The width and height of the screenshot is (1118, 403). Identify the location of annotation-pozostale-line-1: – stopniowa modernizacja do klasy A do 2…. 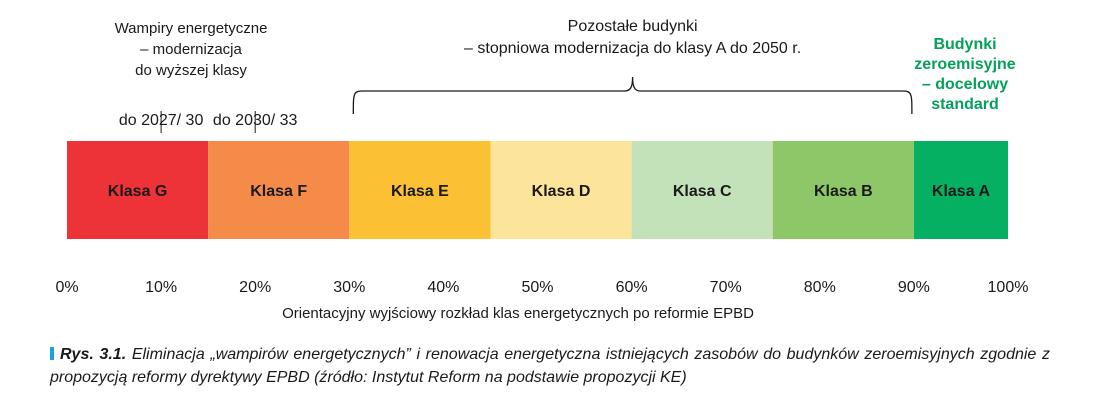
(632, 48).